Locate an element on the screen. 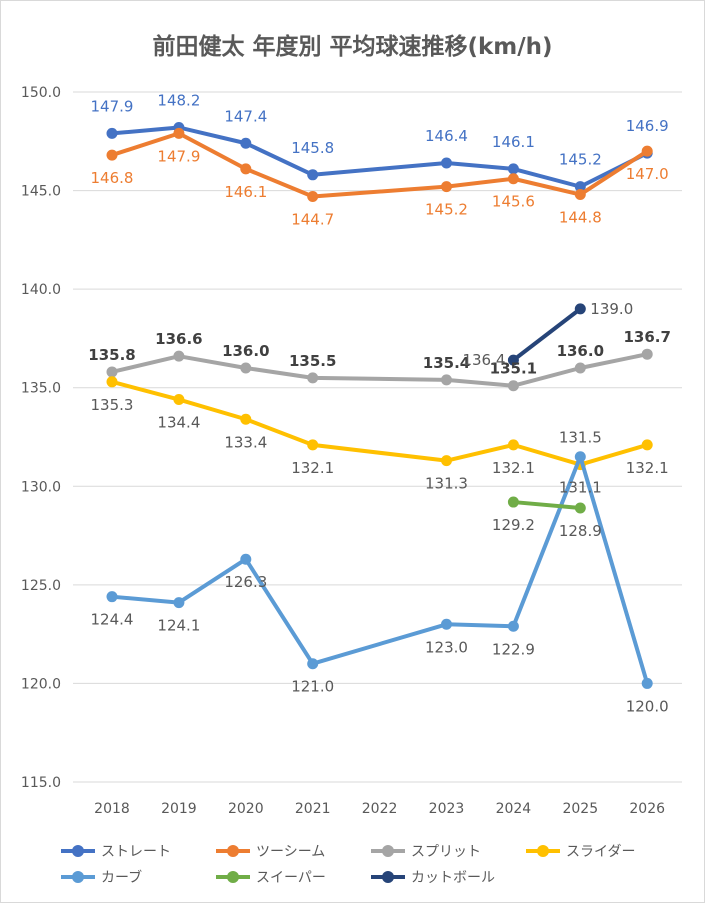 The image size is (705, 903). data-label: 131.1 is located at coordinates (580, 488).